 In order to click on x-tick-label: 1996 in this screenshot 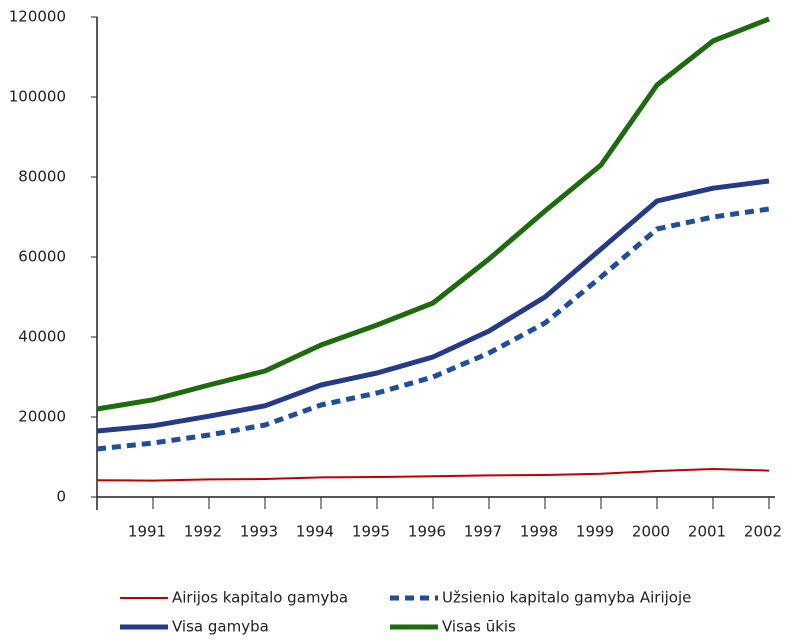, I will do `click(427, 532)`.